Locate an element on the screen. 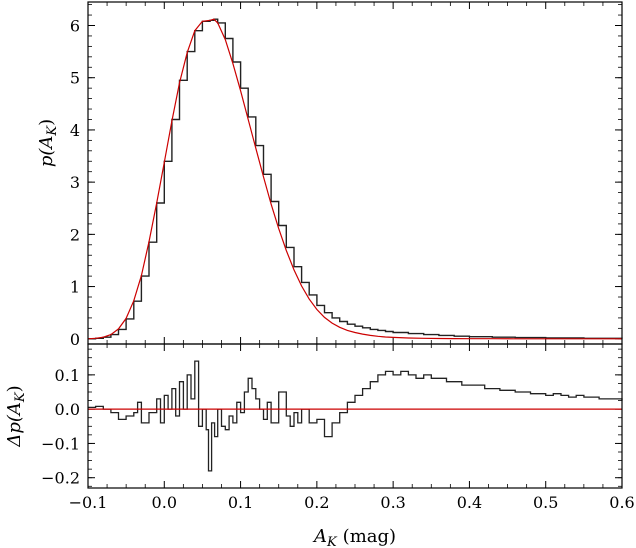 The image size is (636, 548). top-y-tick-labels: 0 1 2 3 4 5 6 is located at coordinates (75, 182).